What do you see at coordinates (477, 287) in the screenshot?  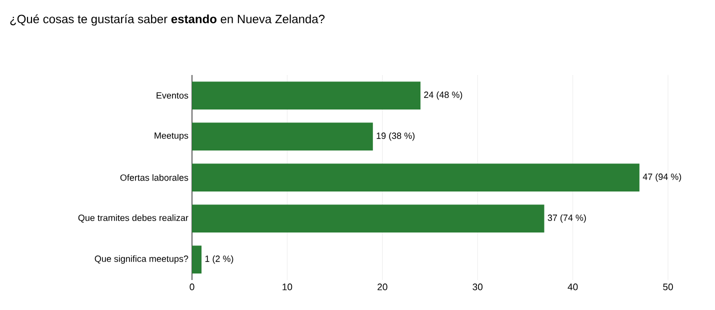 I see `x-tick-label: 30` at bounding box center [477, 287].